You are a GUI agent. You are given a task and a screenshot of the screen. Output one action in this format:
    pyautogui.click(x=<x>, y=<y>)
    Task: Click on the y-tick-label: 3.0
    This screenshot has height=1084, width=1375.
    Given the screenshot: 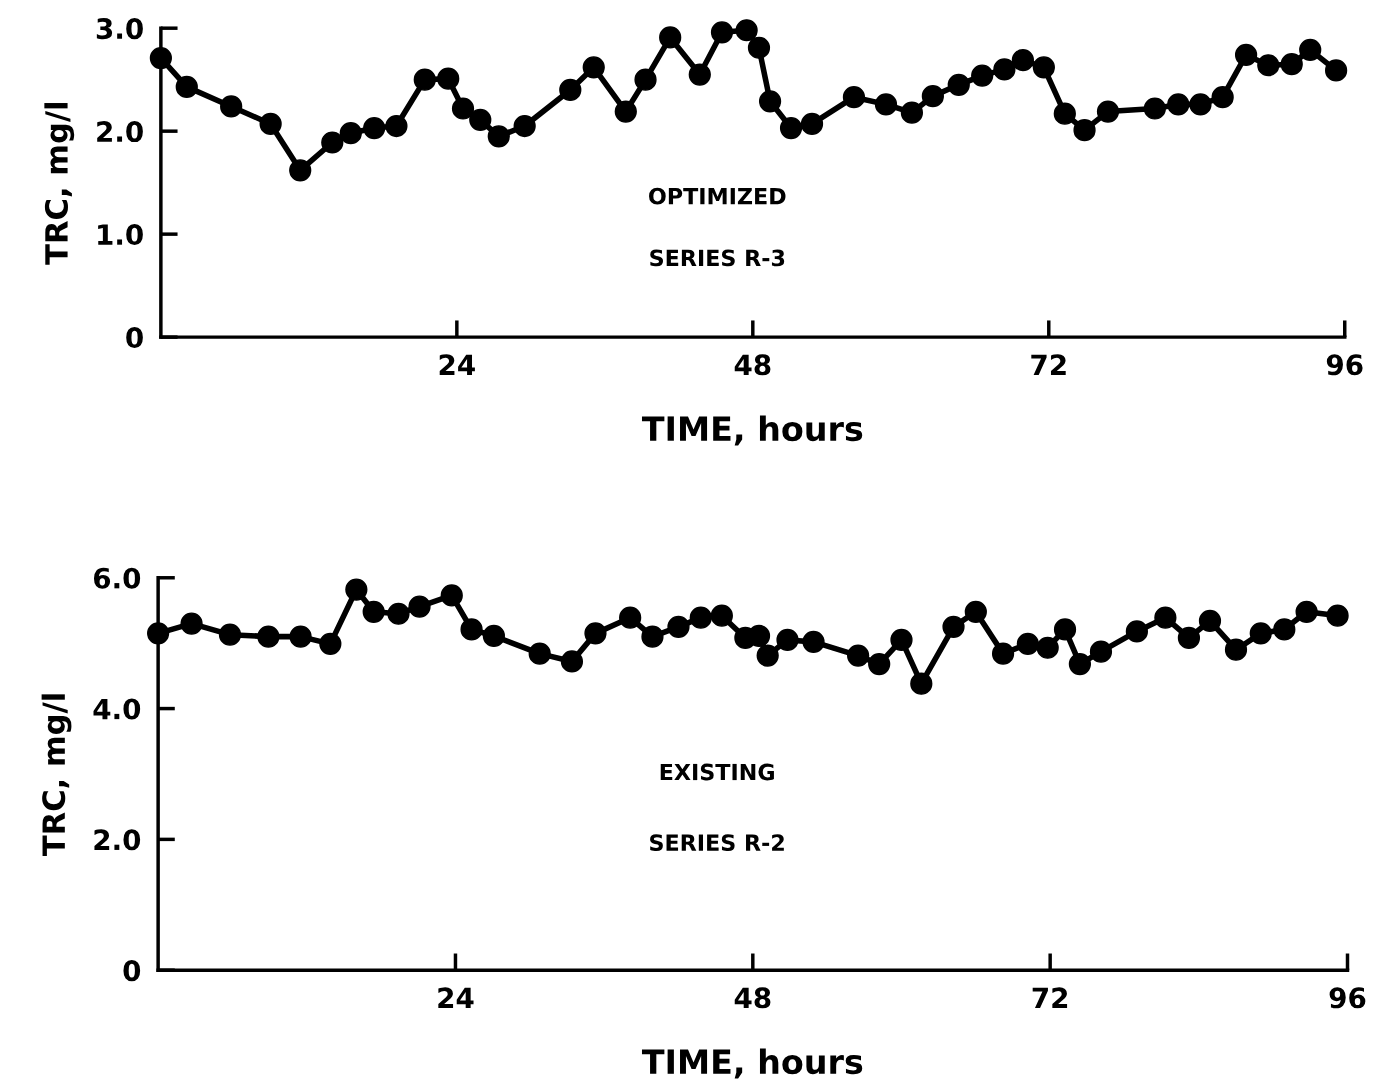 What is the action you would take?
    pyautogui.click(x=119, y=29)
    